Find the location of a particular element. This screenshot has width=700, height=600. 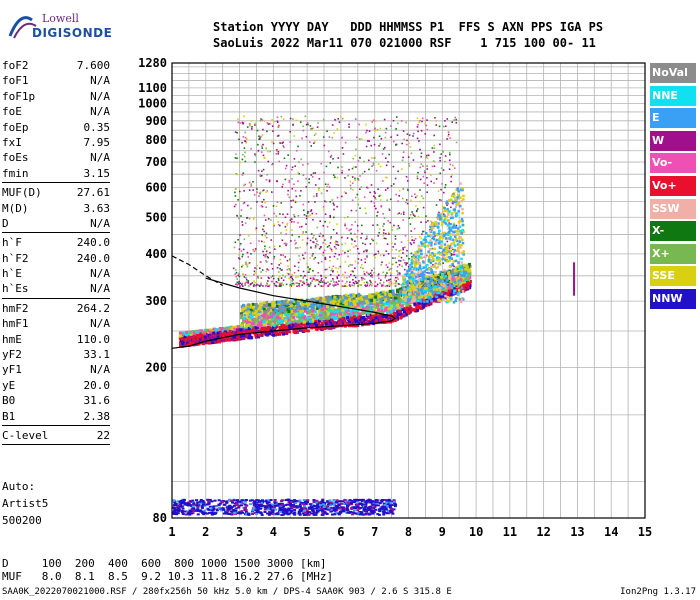

param-row: h`F2 240.0 is located at coordinates (57, 258).